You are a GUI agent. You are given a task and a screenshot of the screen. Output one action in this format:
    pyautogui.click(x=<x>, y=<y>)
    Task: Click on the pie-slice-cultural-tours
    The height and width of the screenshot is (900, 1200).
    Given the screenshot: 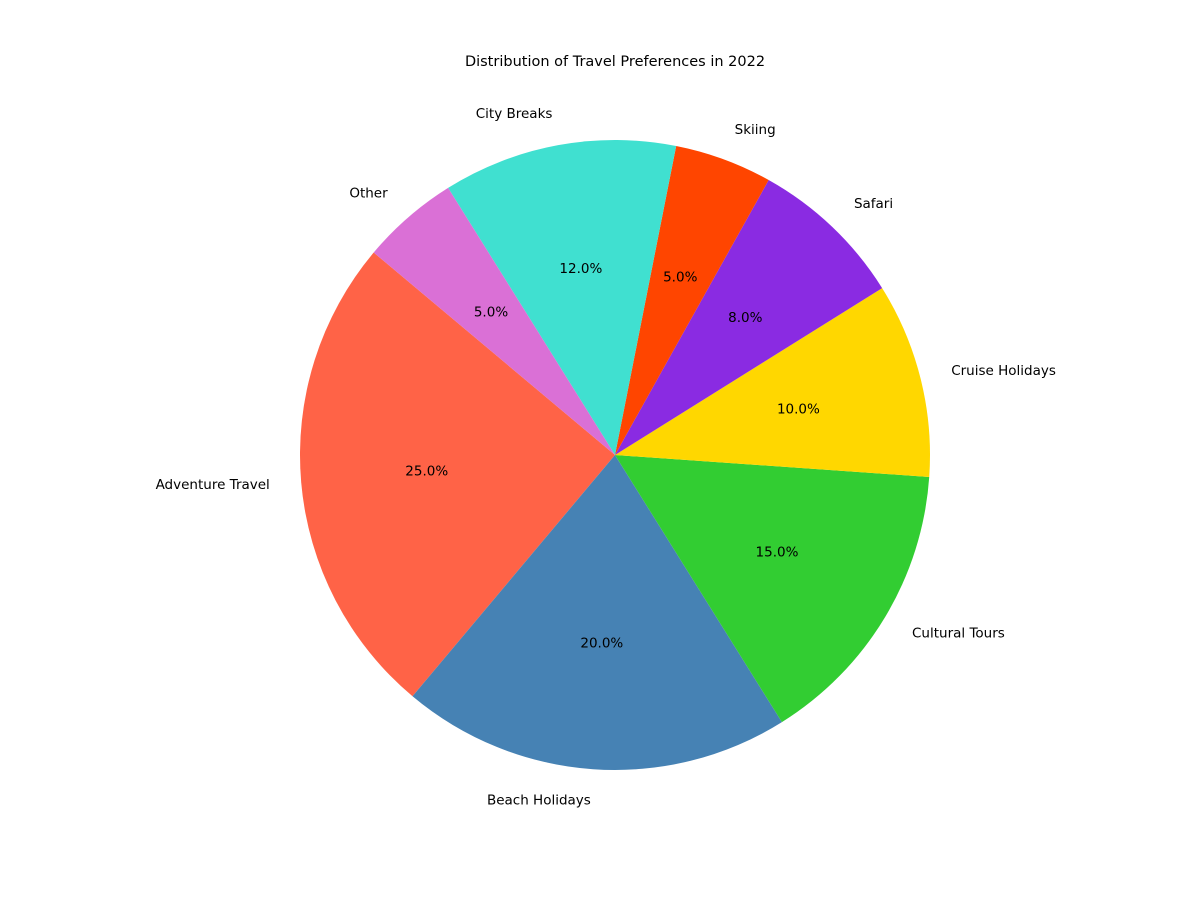 What is the action you would take?
    pyautogui.click(x=772, y=589)
    